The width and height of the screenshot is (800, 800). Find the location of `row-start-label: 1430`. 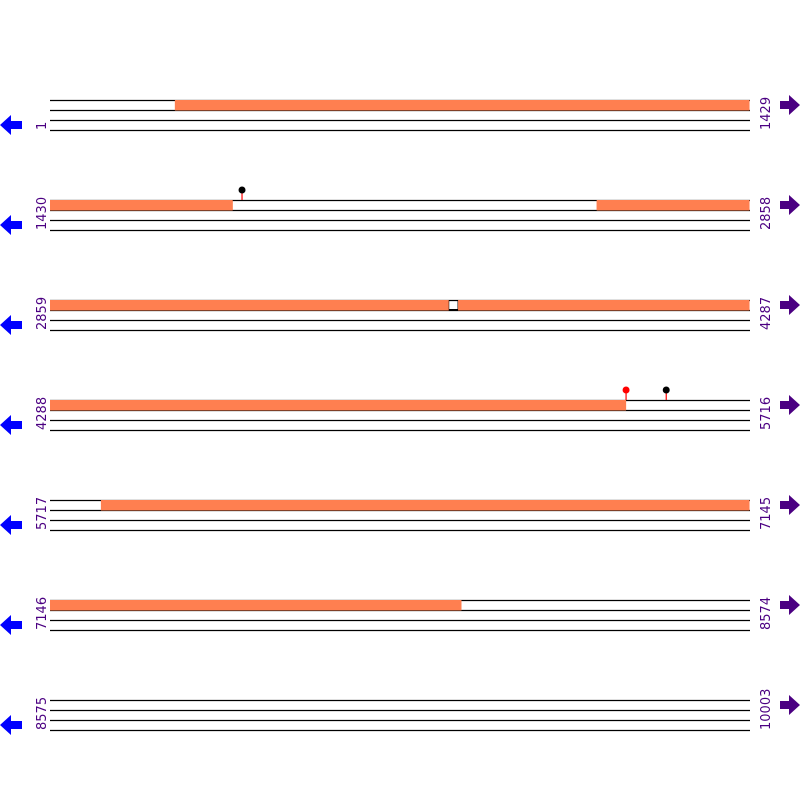

row-start-label: 1430 is located at coordinates (42, 213).